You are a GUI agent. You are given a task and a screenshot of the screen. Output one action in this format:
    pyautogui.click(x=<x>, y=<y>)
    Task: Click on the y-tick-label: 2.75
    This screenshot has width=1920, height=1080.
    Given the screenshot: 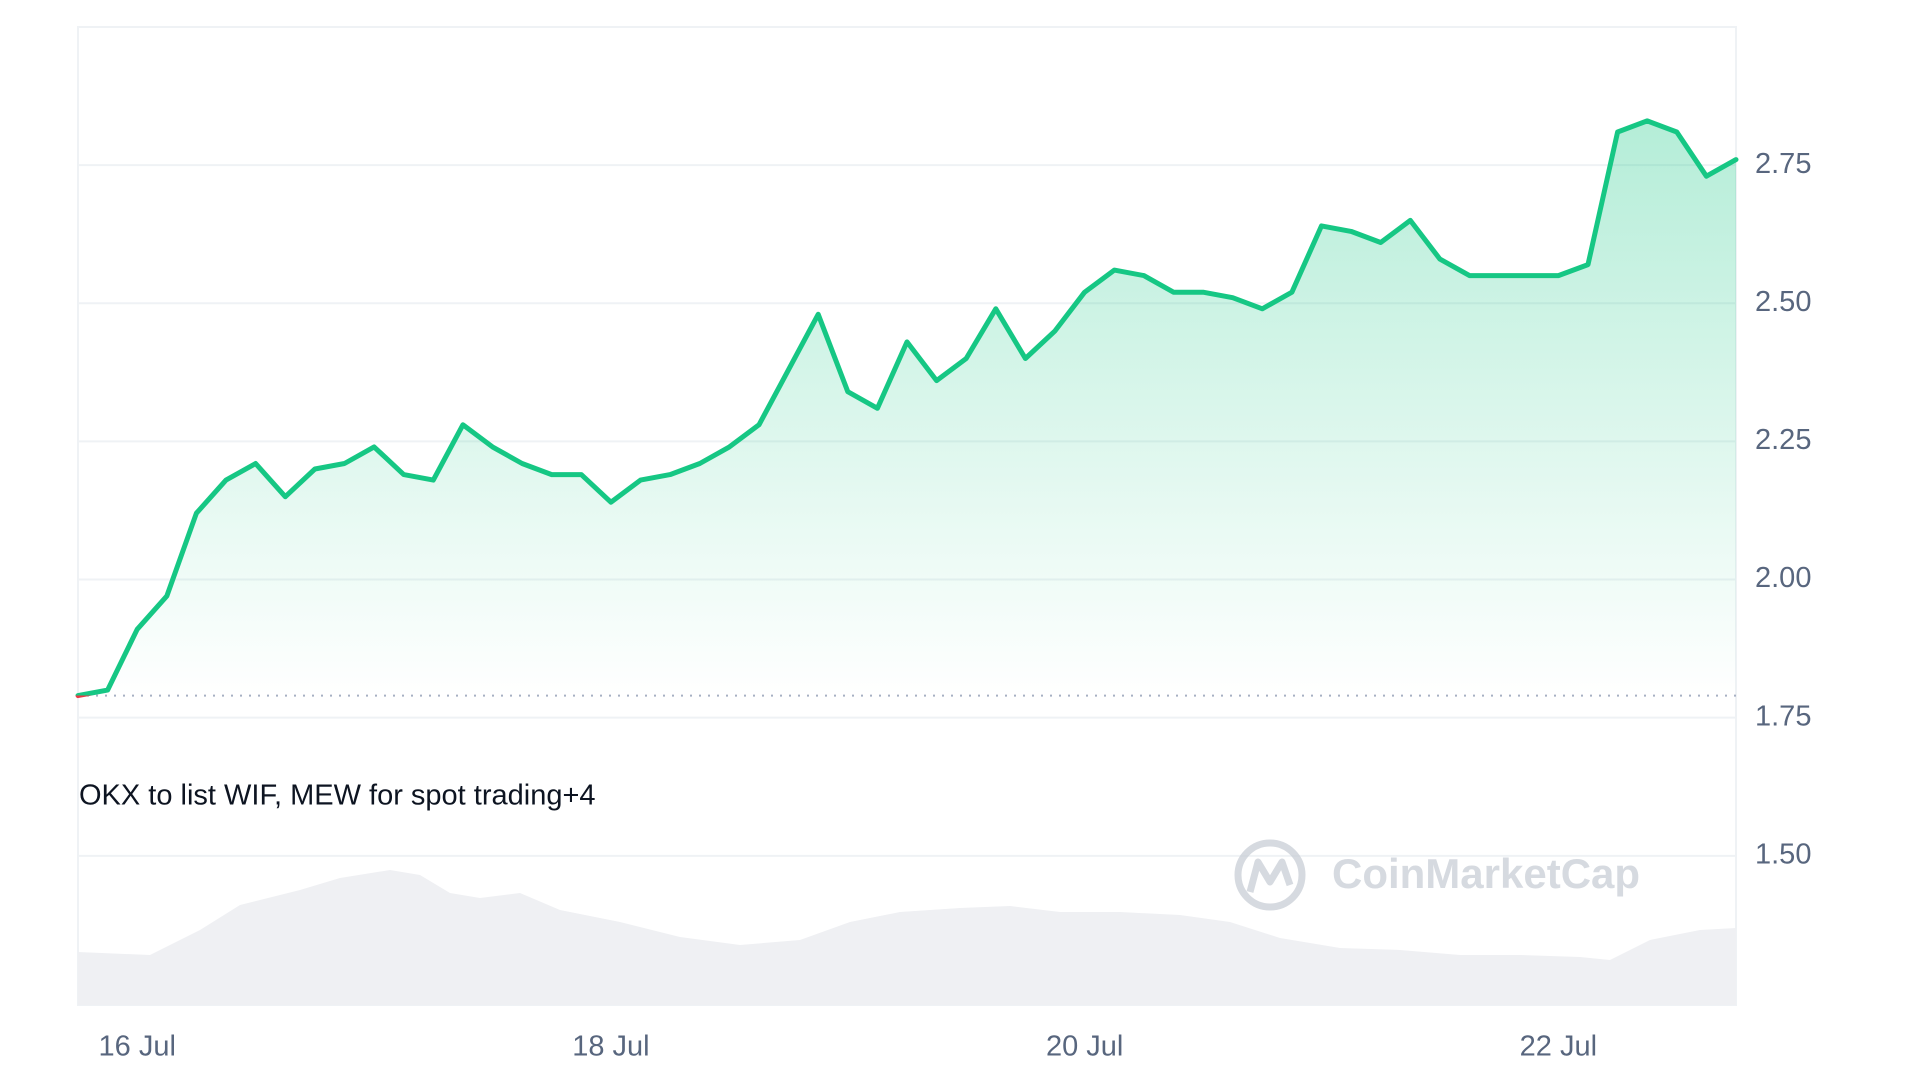 What is the action you would take?
    pyautogui.click(x=1783, y=164)
    